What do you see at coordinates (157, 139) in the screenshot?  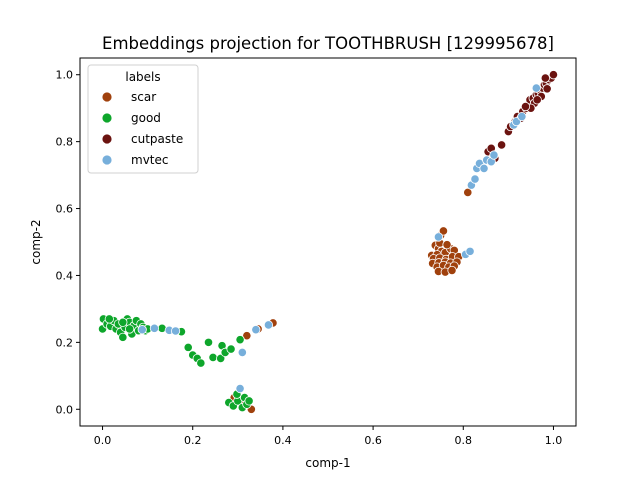 I see `legend-label-cutpaste: cutpaste` at bounding box center [157, 139].